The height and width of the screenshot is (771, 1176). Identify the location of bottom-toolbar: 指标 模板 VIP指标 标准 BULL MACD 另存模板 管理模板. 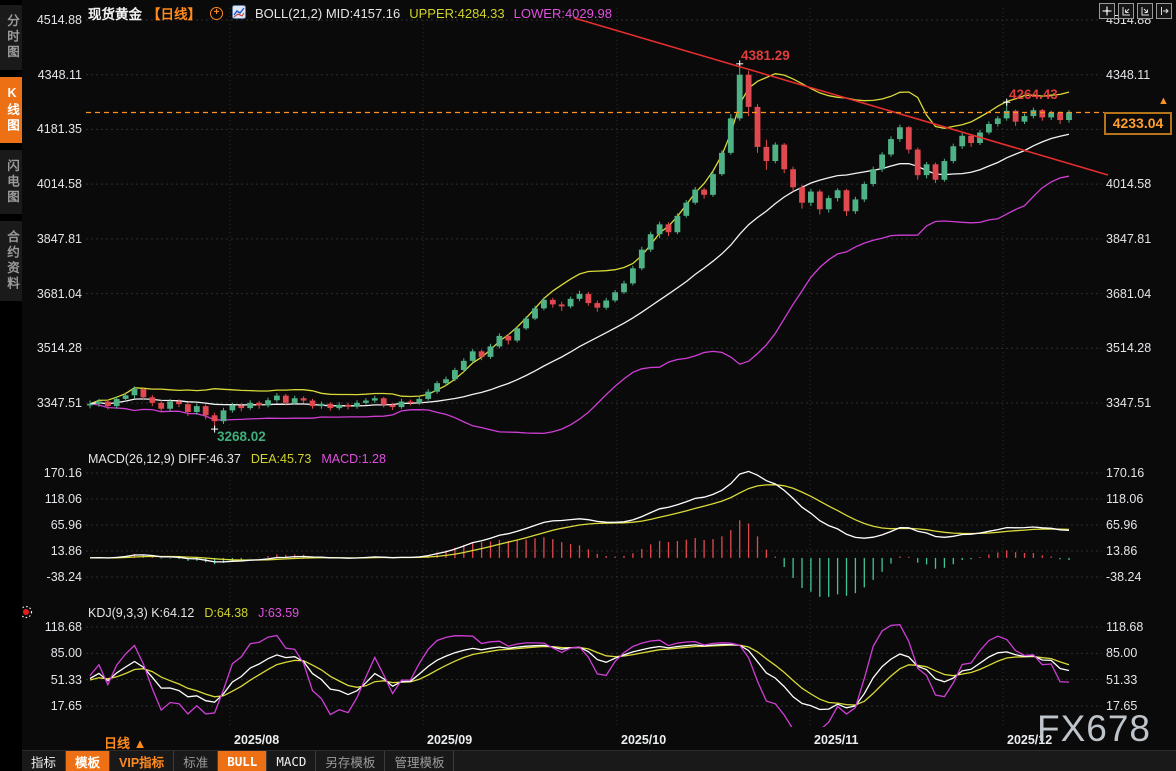
(599, 760).